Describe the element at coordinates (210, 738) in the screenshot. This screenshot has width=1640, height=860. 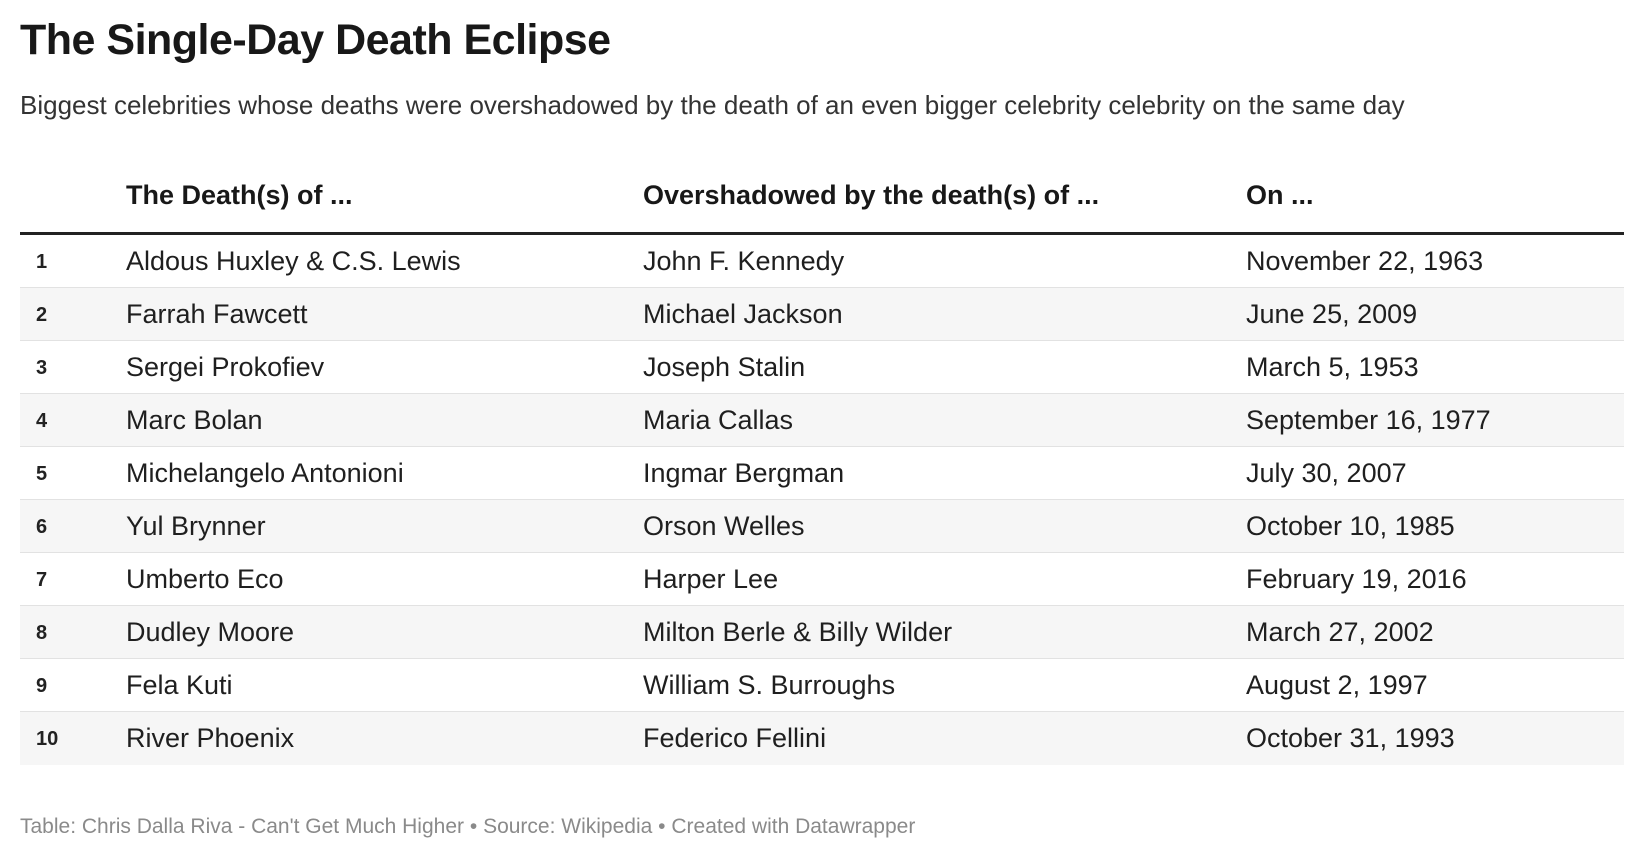
I see `cell-deceased: River Phoenix` at that location.